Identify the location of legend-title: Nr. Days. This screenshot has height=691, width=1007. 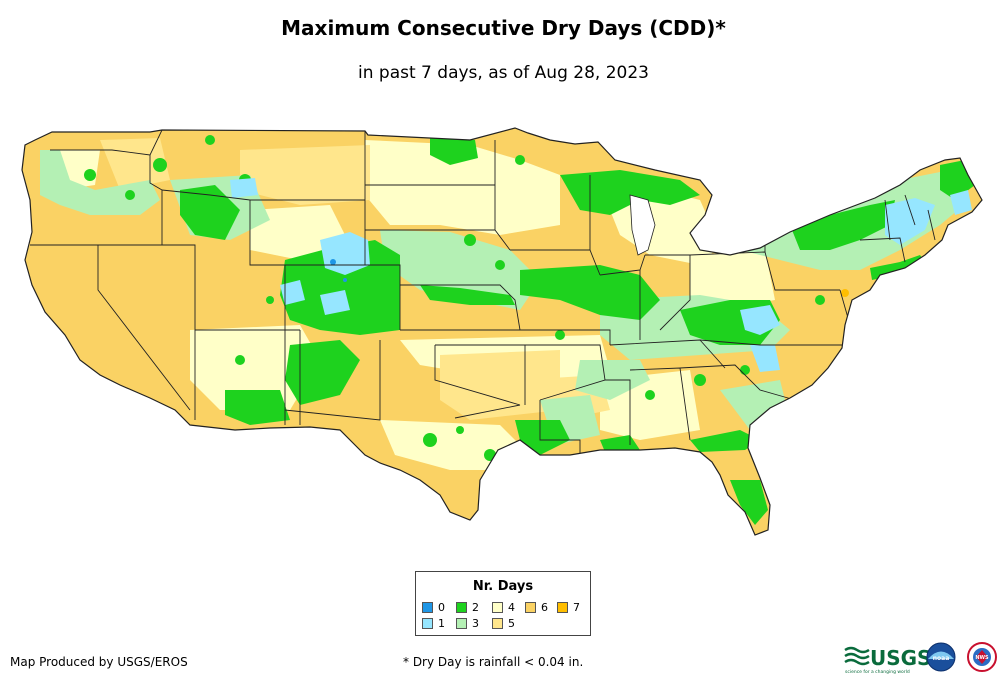
(503, 586).